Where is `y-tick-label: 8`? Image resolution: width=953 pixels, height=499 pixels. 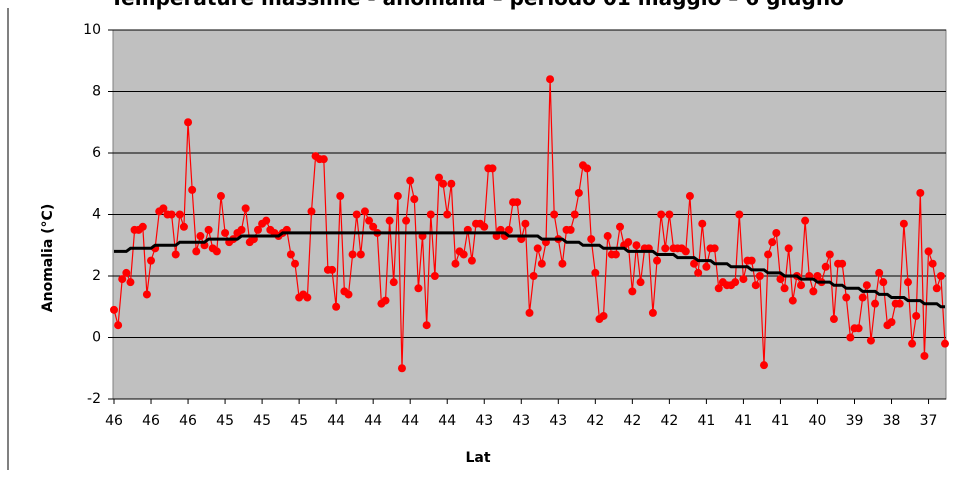 y-tick-label: 8 is located at coordinates (96, 92).